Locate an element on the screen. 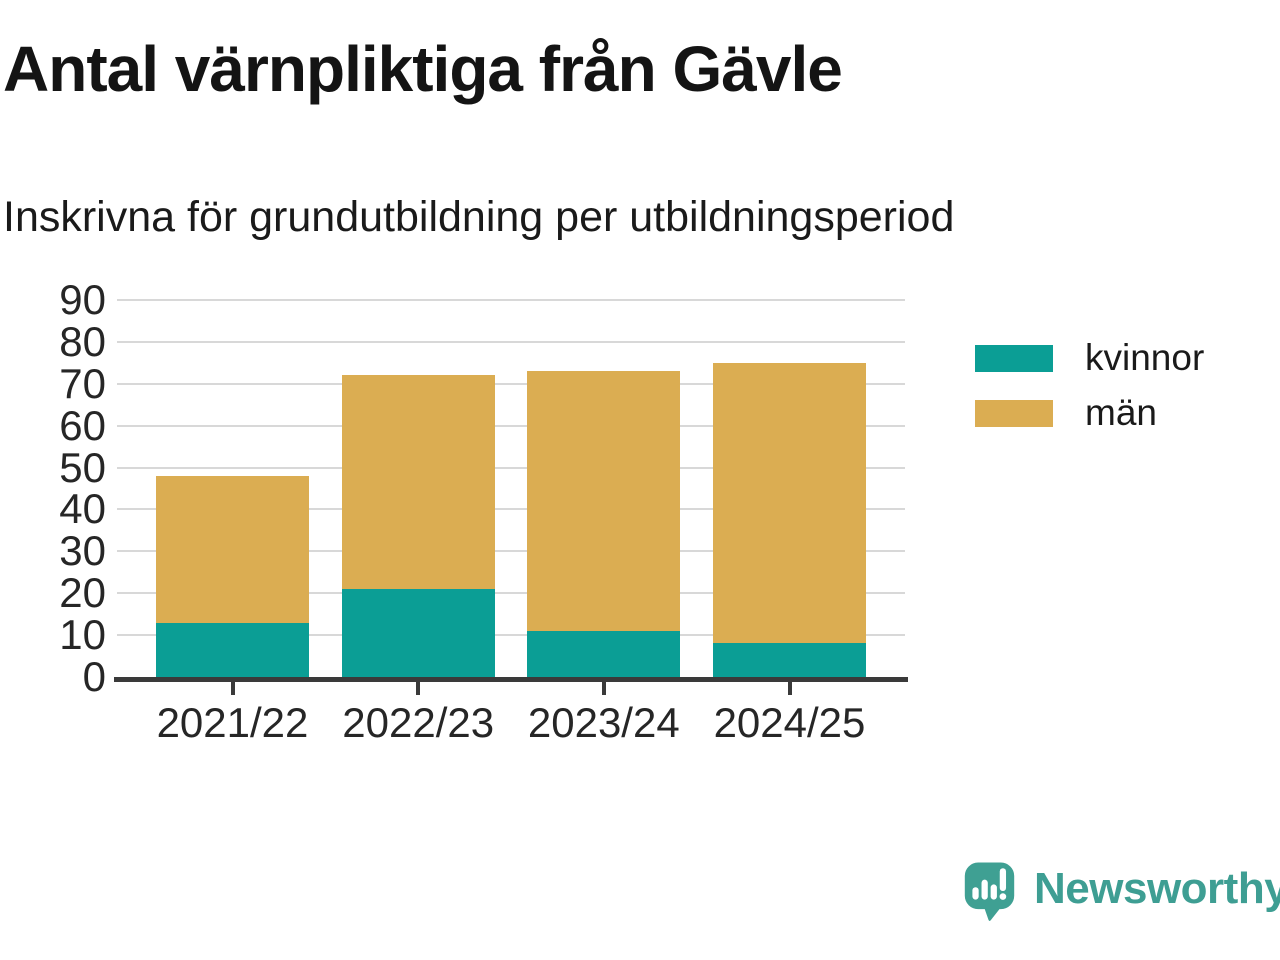 The image size is (1280, 960). y-axis-label-90: 90 is located at coordinates (82, 299).